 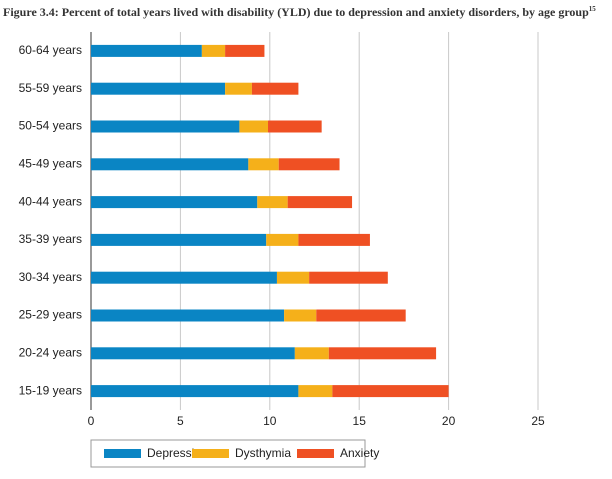 I want to click on legend-label: Anxiety, so click(x=359, y=453).